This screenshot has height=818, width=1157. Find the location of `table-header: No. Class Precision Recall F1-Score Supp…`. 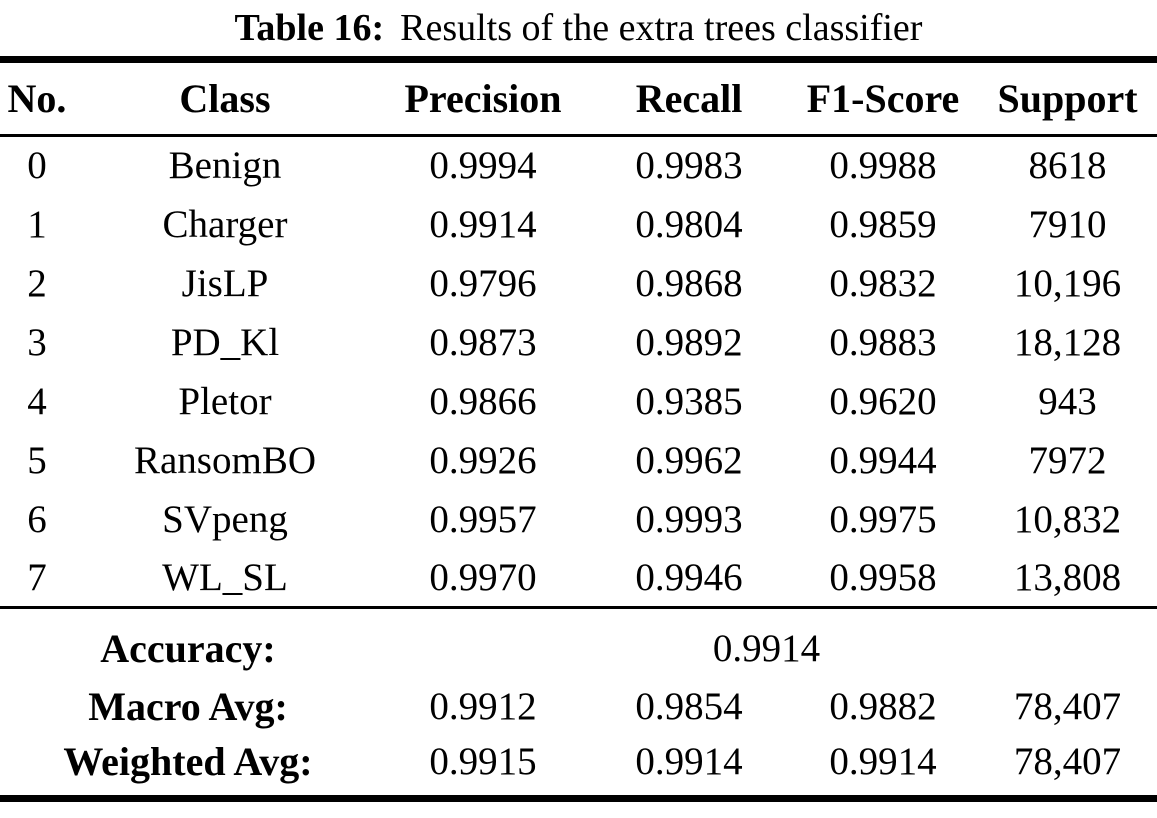

table-header: No. Class Precision Recall F1-Score Supp… is located at coordinates (578, 98).